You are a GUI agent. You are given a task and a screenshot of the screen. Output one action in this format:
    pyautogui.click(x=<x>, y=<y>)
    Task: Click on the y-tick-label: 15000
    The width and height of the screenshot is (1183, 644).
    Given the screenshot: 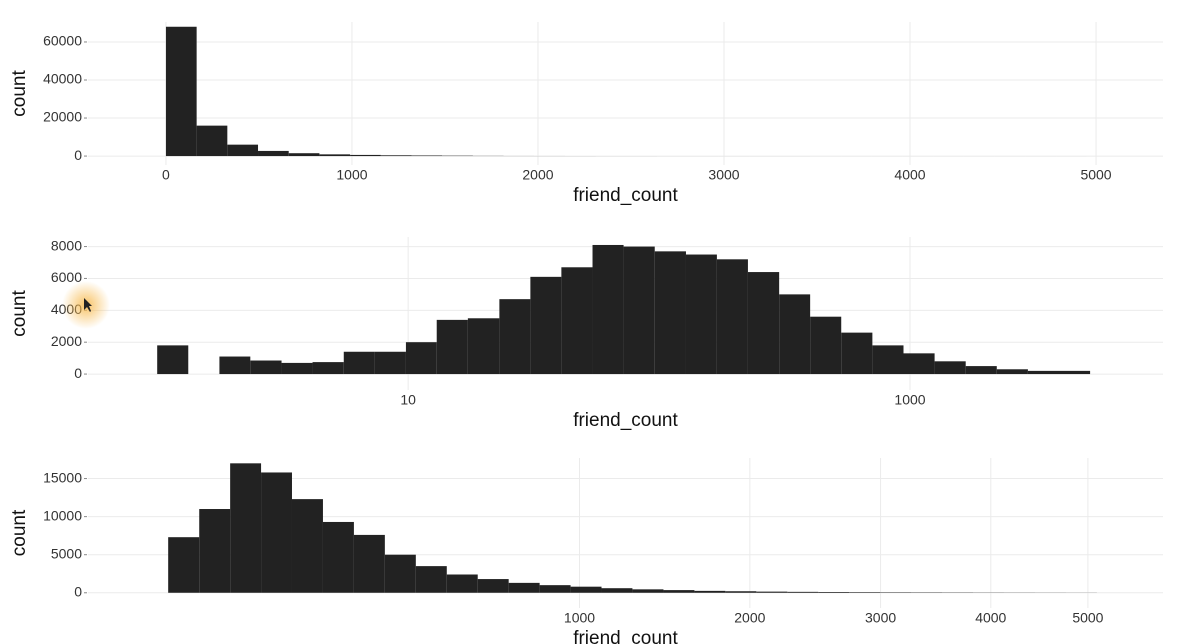 What is the action you would take?
    pyautogui.click(x=62, y=477)
    